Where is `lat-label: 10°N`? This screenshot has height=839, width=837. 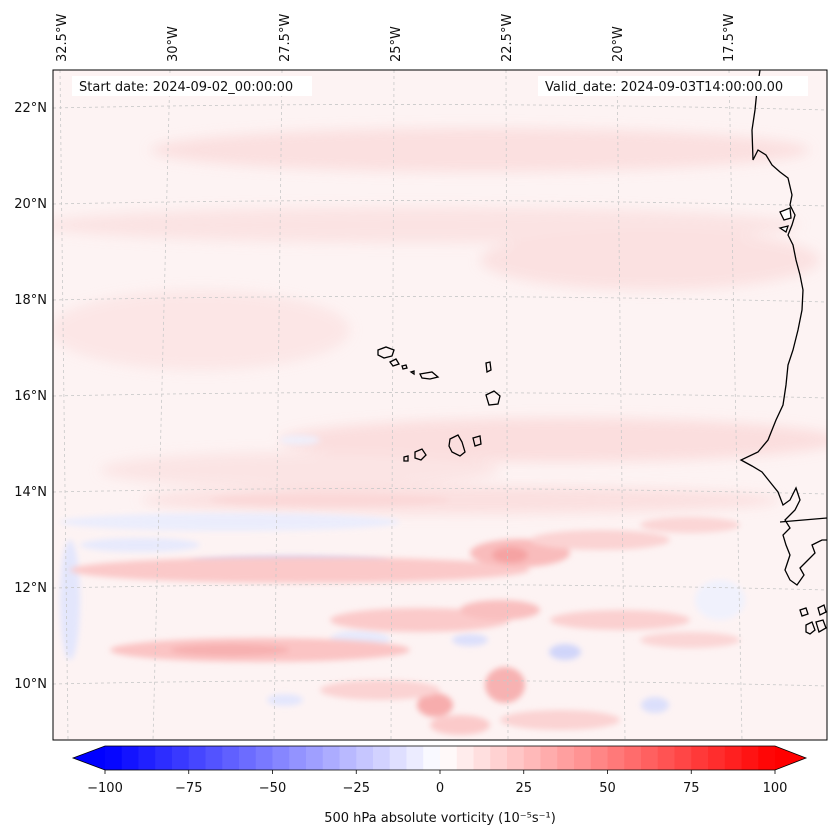
lat-label: 10°N is located at coordinates (30, 684).